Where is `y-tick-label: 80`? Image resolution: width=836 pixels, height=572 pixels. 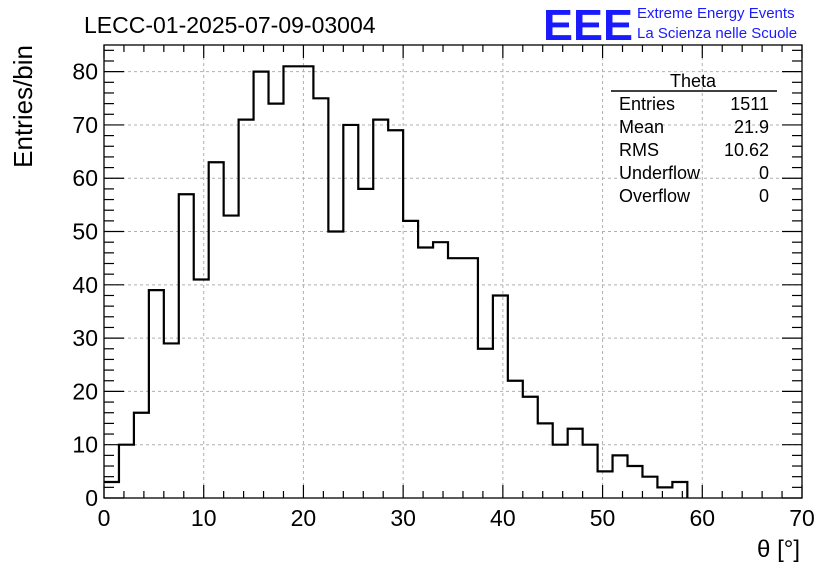 y-tick-label: 80 is located at coordinates (85, 72).